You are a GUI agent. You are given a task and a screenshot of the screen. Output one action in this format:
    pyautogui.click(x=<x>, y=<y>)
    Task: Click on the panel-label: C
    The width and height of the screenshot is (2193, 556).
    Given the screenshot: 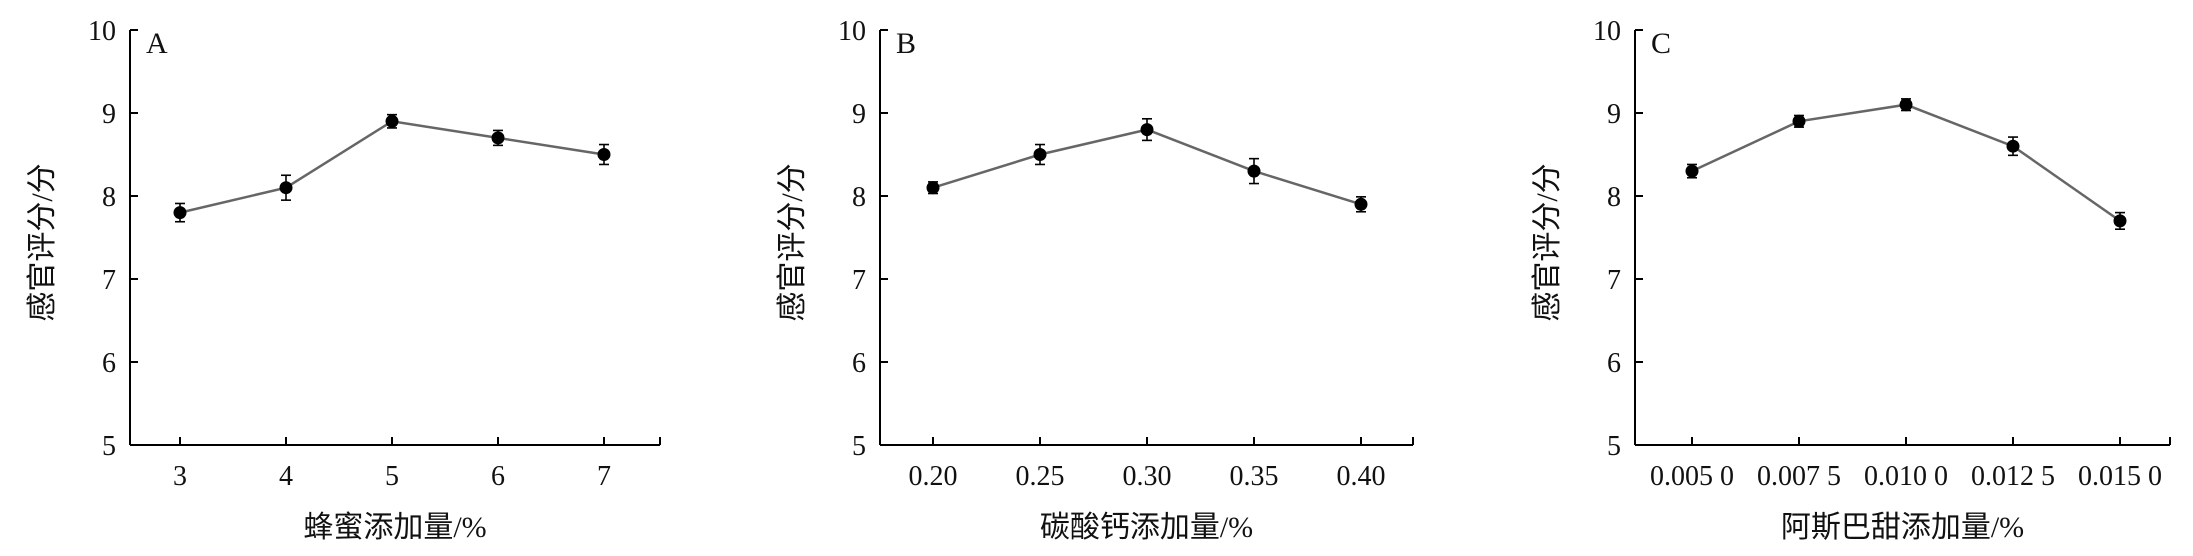 What is the action you would take?
    pyautogui.click(x=1661, y=43)
    